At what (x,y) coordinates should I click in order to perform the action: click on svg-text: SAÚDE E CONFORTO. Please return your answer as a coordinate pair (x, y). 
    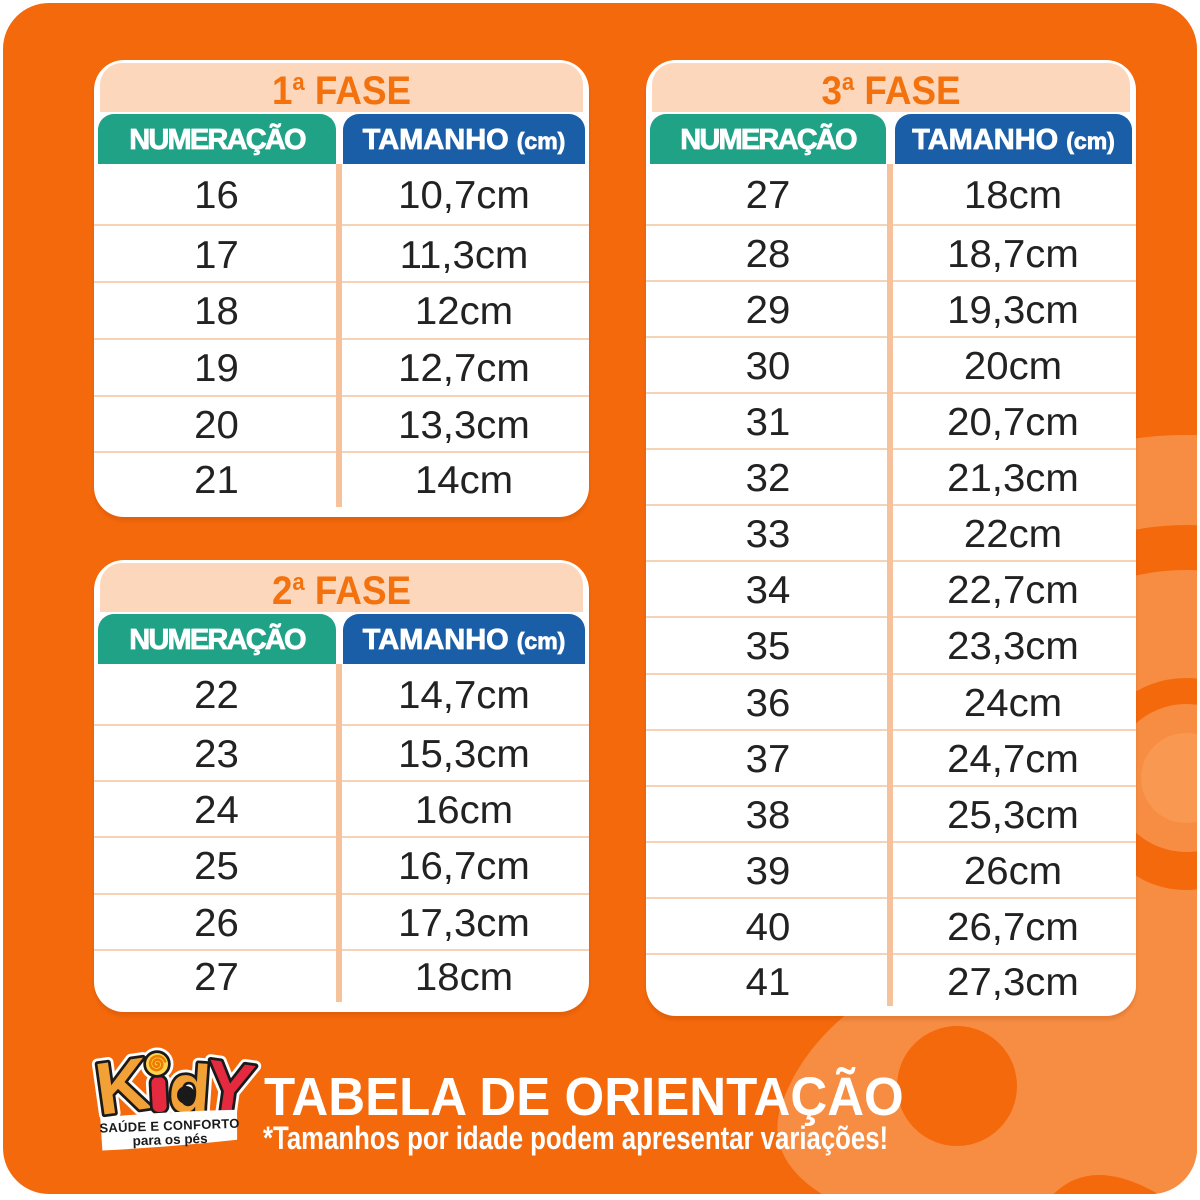
    Looking at the image, I should click on (169, 1126).